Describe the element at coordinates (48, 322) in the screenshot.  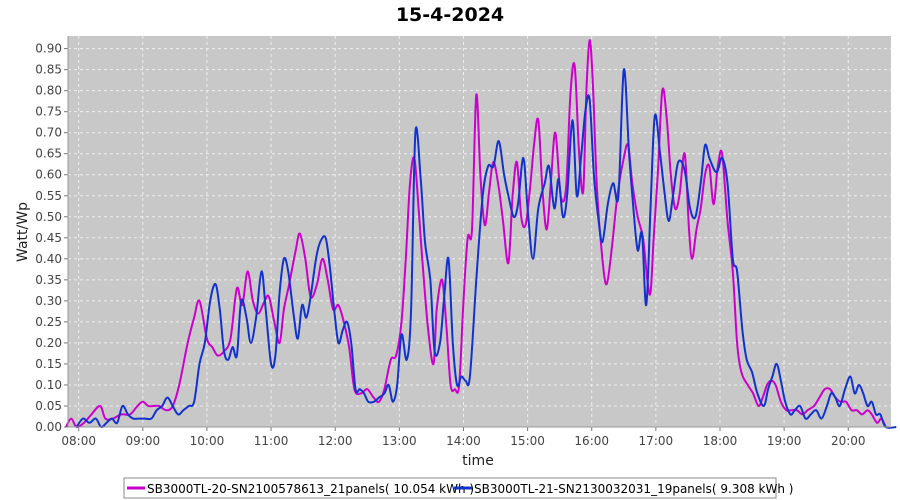
I see `y-tick-label: 0.25` at that location.